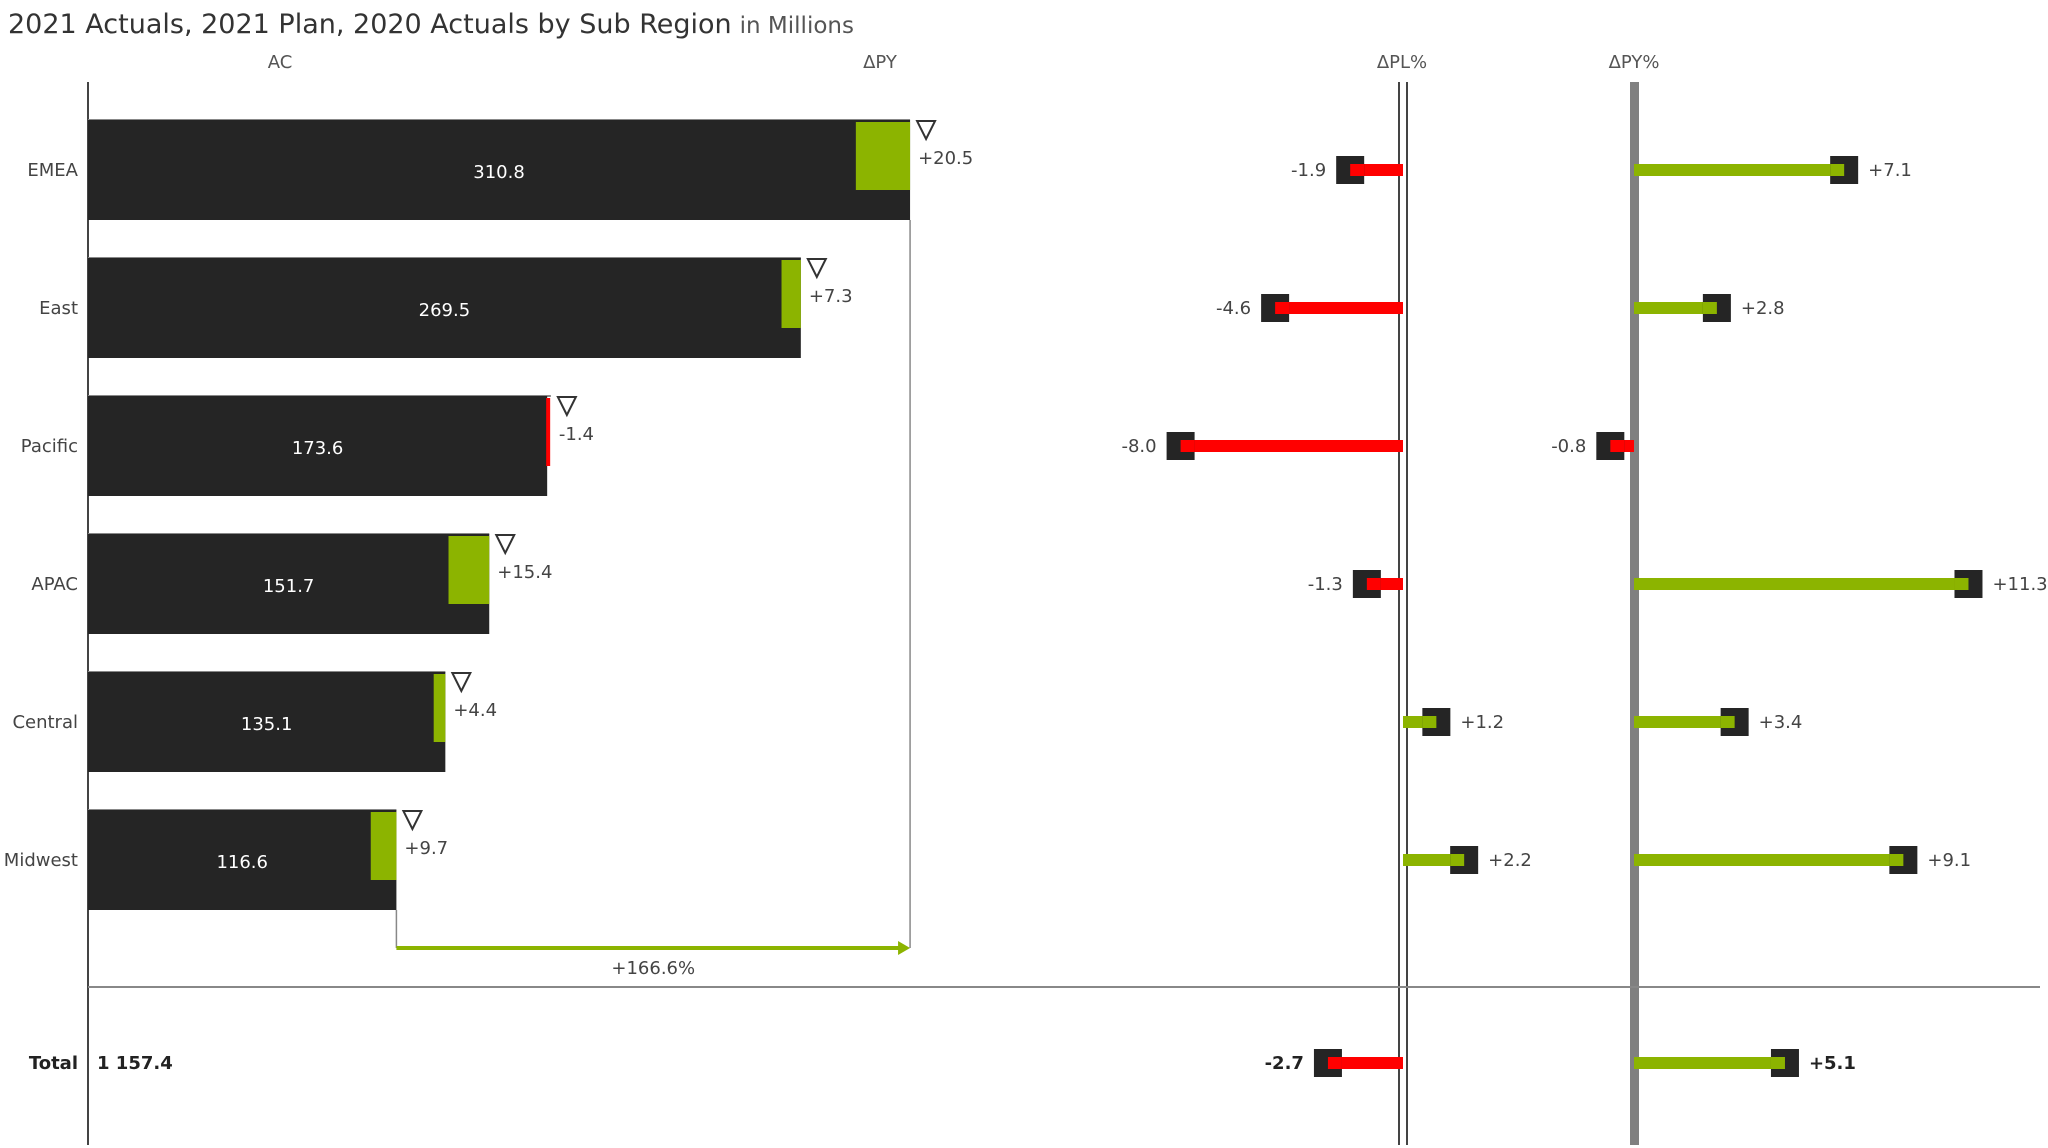 This screenshot has height=1148, width=2048. Describe the element at coordinates (41, 860) in the screenshot. I see `category-label-midwest: Midwest` at that location.